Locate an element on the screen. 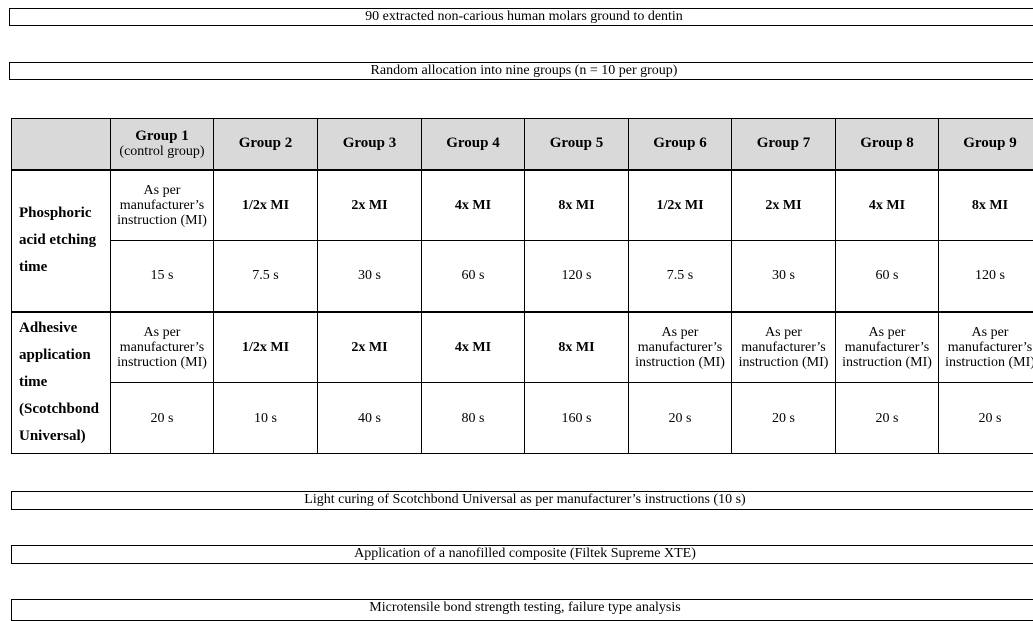  header-group-5: Group 5 is located at coordinates (577, 144).